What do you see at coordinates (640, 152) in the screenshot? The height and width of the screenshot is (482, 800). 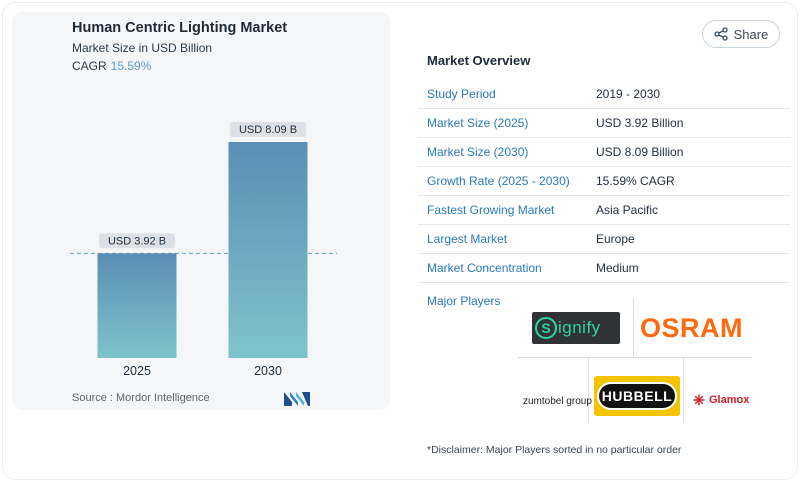 I see `overview-row-value: USD 8.09 Billion` at bounding box center [640, 152].